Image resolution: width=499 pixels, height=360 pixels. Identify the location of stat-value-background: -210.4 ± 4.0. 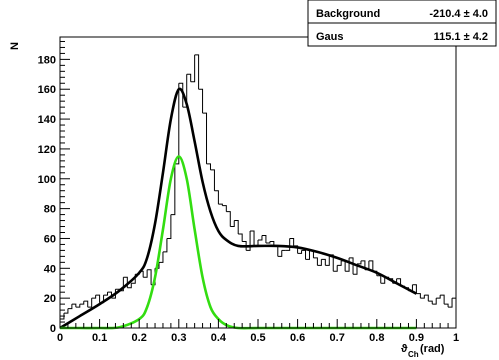
(458, 14).